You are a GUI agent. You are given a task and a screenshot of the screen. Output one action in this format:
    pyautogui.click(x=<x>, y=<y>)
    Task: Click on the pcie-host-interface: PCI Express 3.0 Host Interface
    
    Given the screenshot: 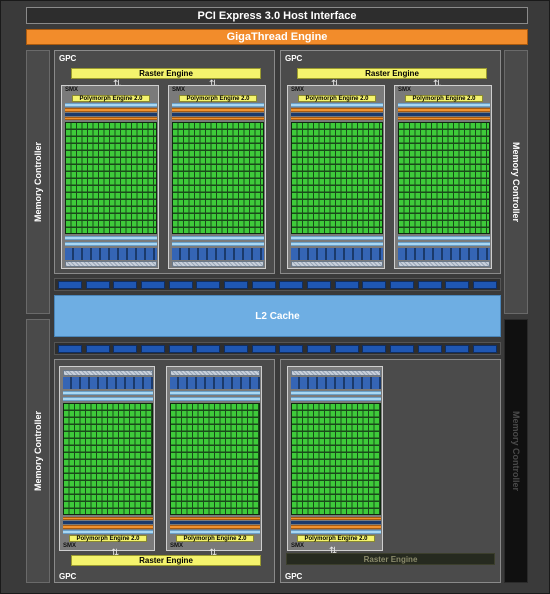 What is the action you would take?
    pyautogui.click(x=277, y=15)
    